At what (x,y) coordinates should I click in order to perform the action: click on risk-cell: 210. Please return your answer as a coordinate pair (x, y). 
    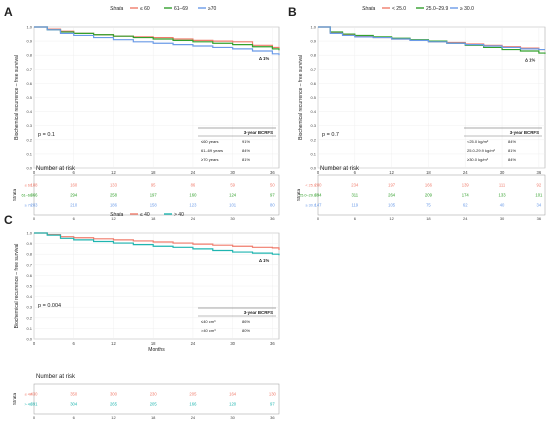
    Looking at the image, I should click on (74, 205).